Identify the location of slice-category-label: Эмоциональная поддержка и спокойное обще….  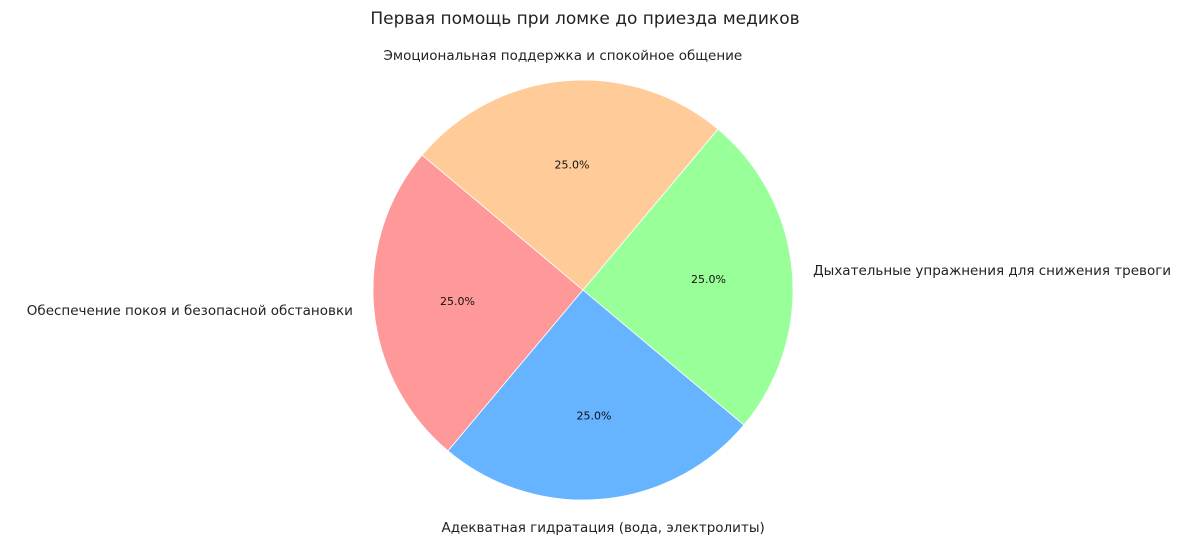
(562, 56).